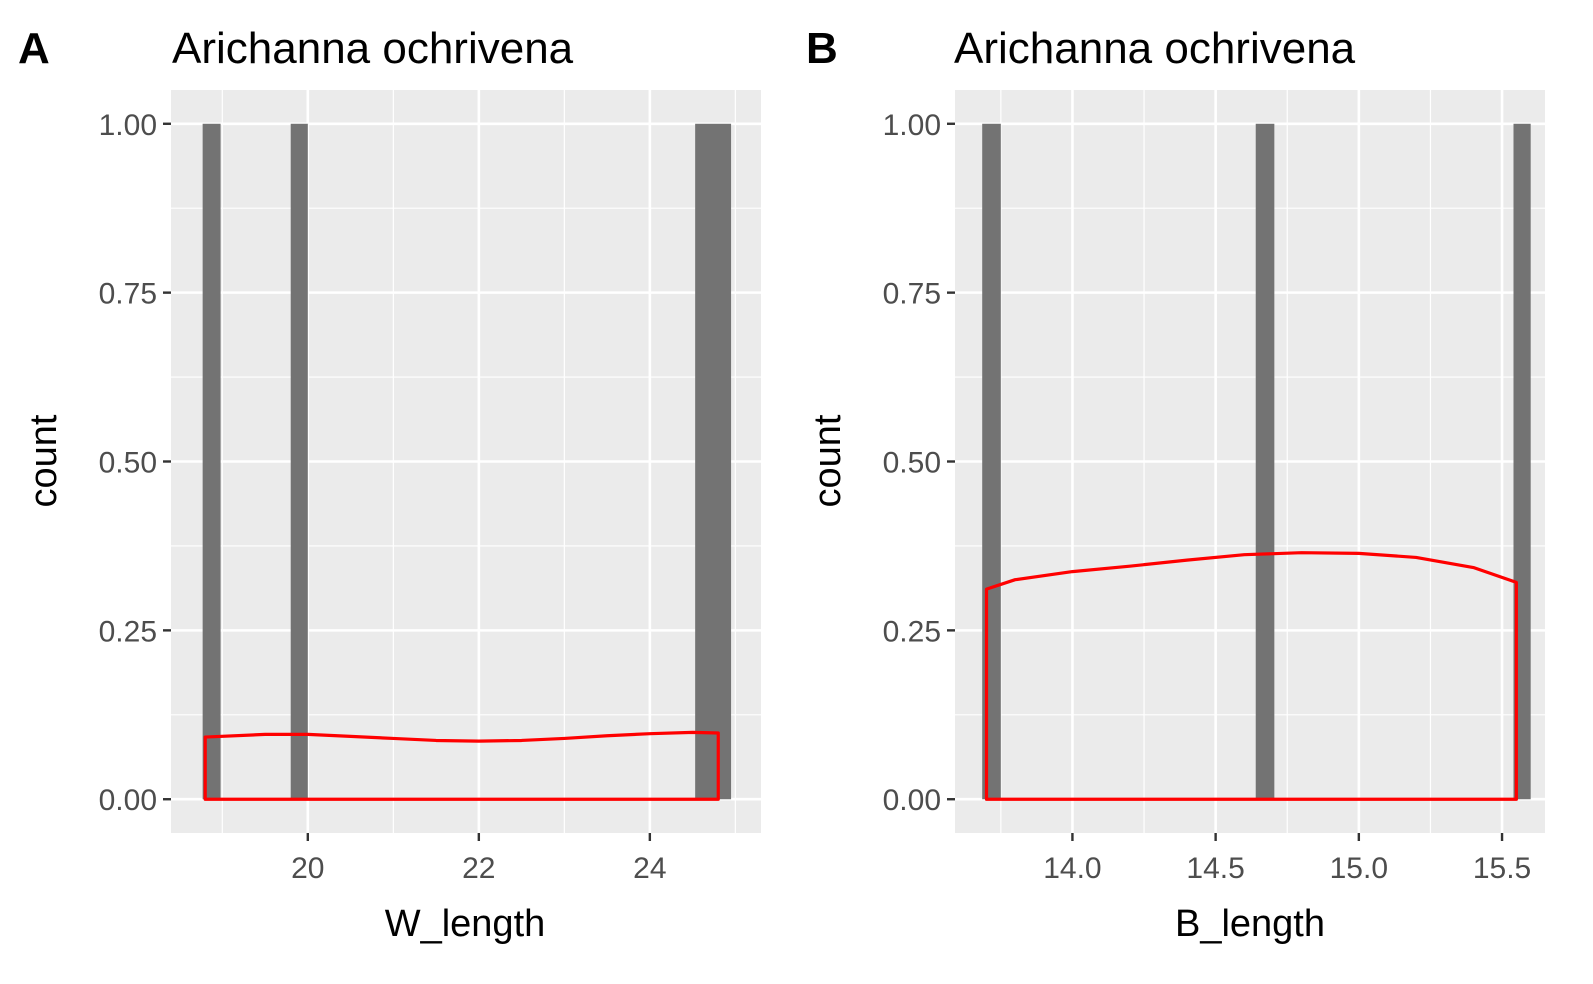 This screenshot has height=984, width=1593. I want to click on x-tick-label: 24, so click(649, 868).